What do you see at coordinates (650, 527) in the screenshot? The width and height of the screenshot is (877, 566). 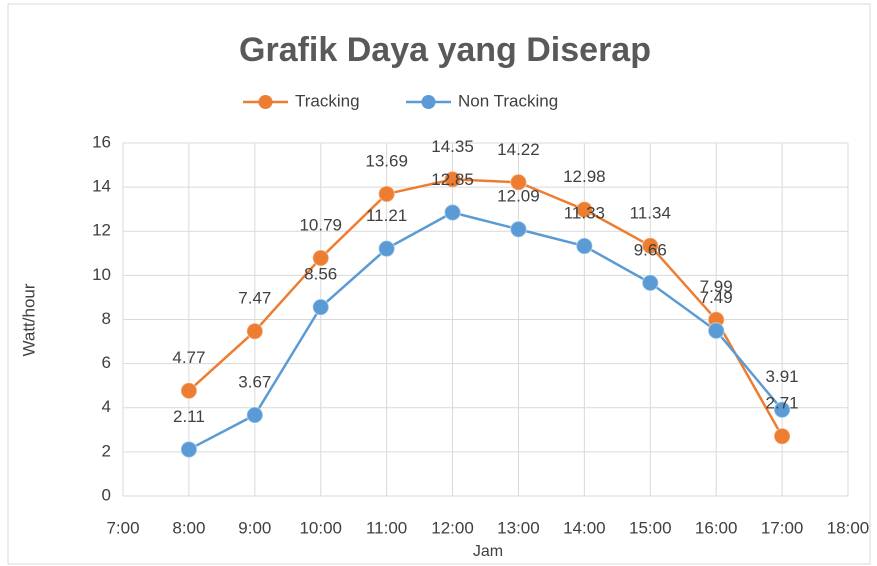 I see `x-tick-label: 15:00` at bounding box center [650, 527].